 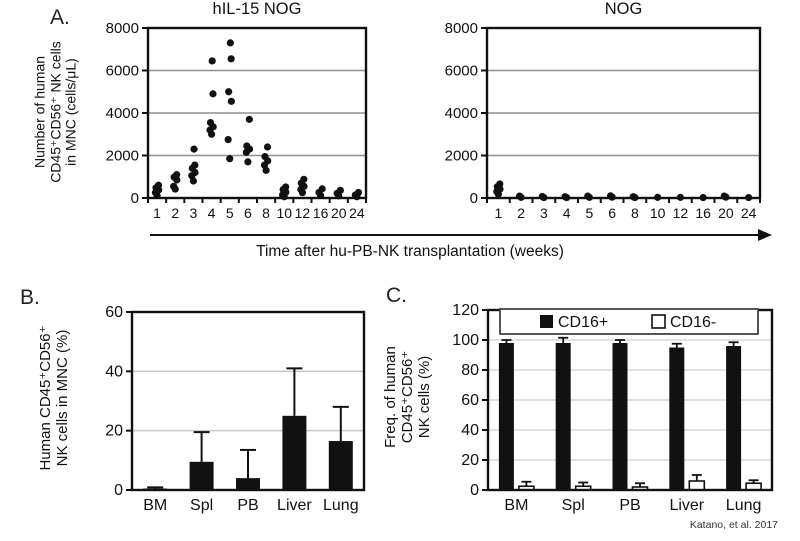 I want to click on svg-text: PB, so click(x=629, y=505).